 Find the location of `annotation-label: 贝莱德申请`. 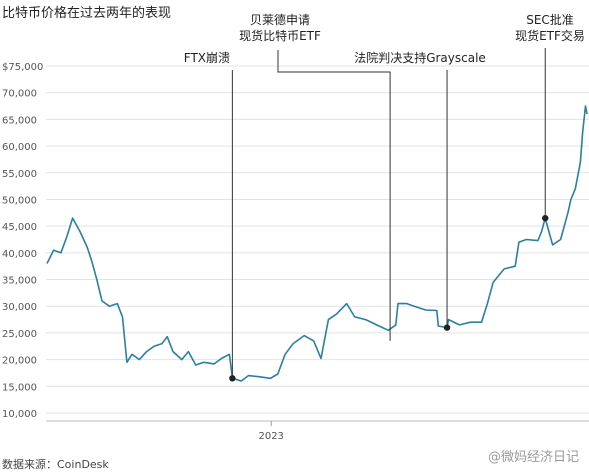

annotation-label: 贝莱德申请 is located at coordinates (280, 19).